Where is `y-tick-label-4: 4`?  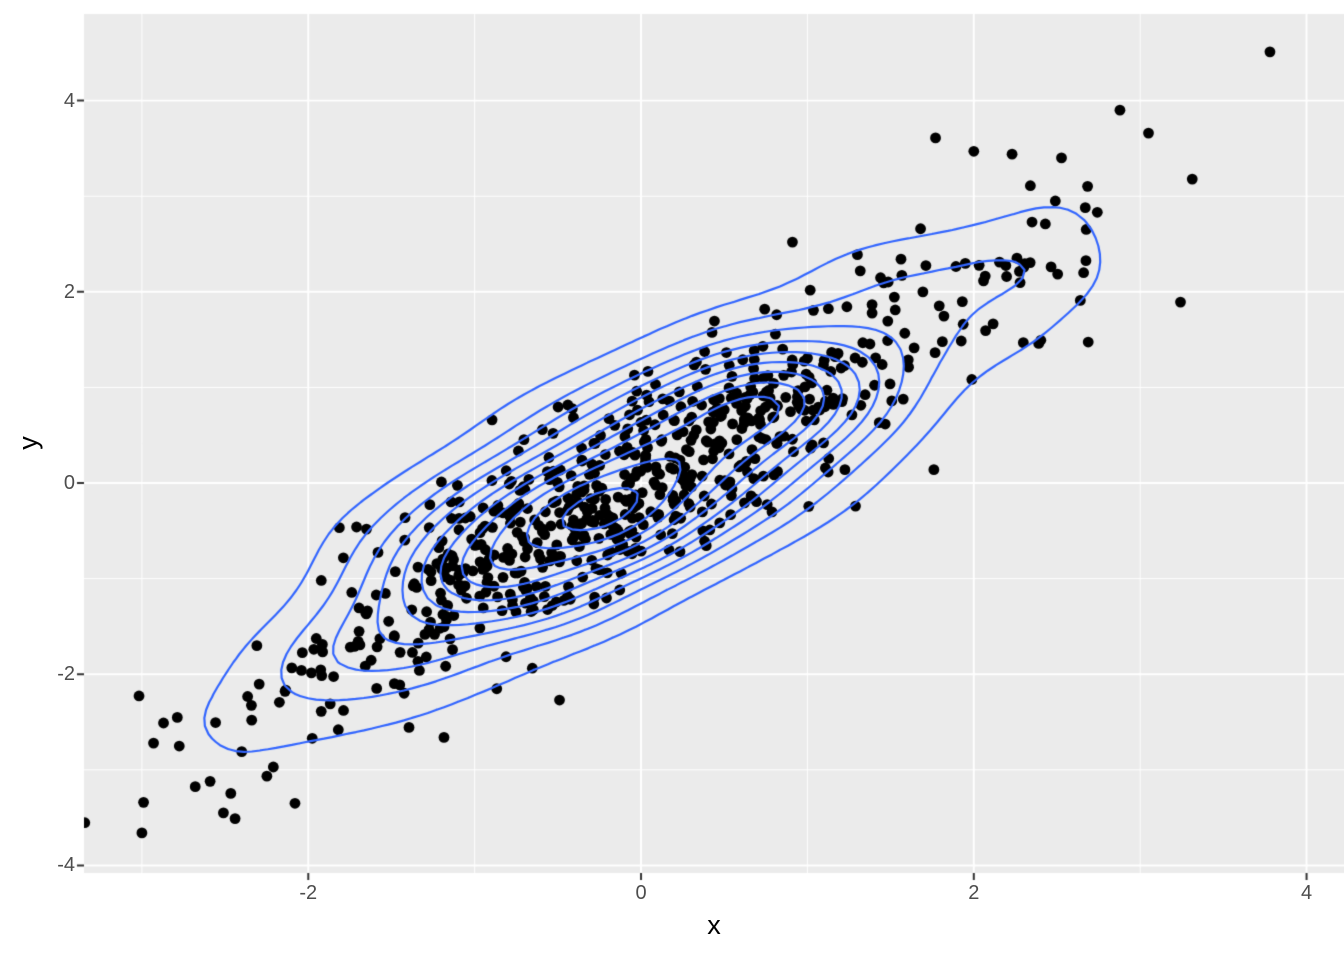 y-tick-label-4: 4 is located at coordinates (69, 100).